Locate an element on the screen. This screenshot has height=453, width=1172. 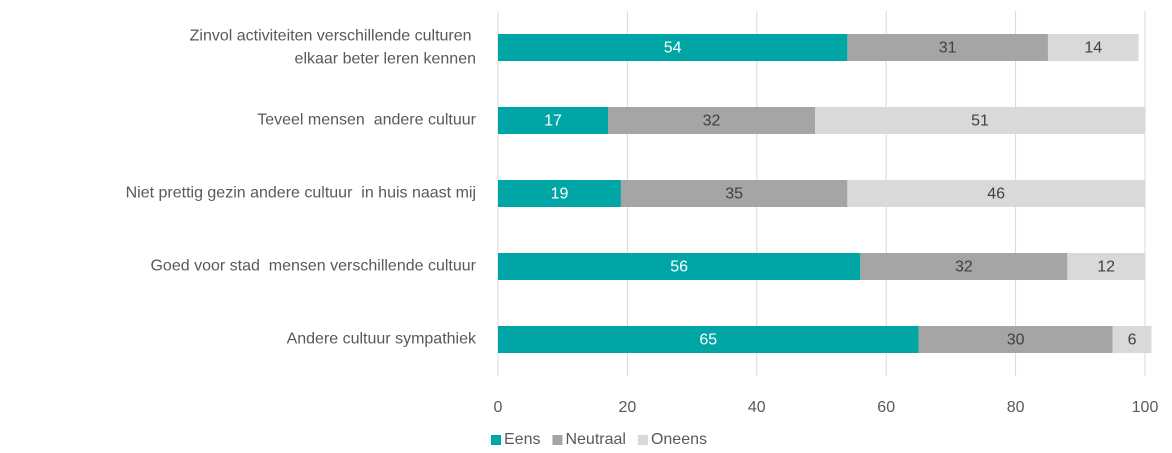
data-label: 14 is located at coordinates (1093, 48).